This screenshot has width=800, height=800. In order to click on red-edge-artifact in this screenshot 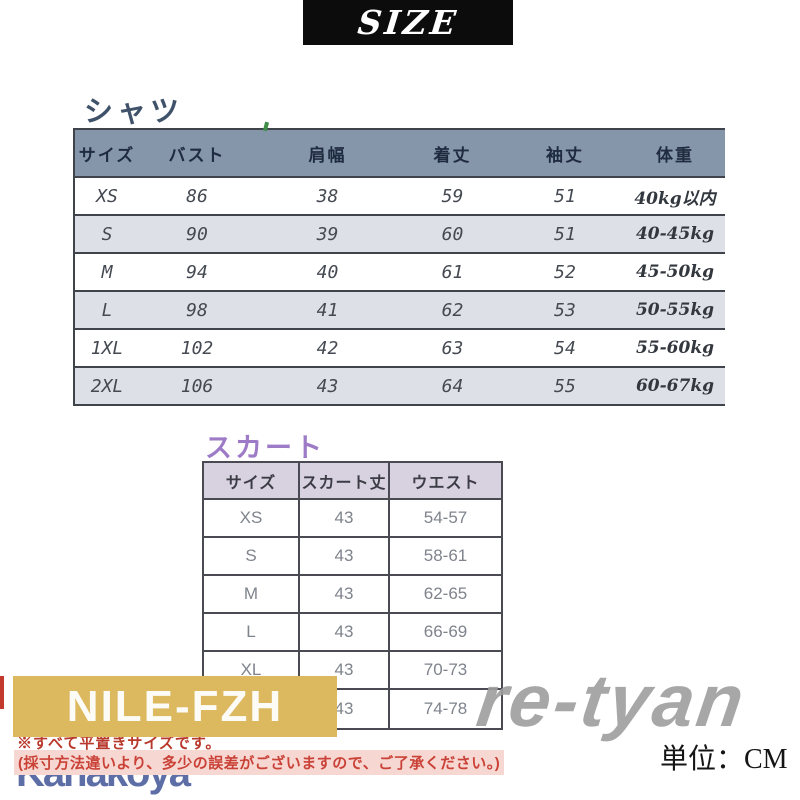, I will do `click(2, 692)`.